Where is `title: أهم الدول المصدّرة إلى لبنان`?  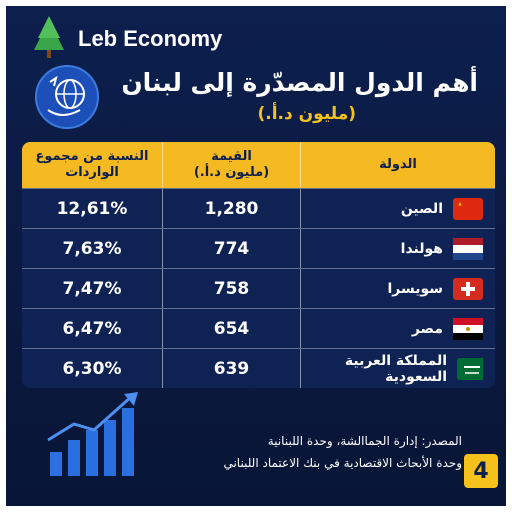 title: أهم الدول المصدّرة إلى لبنان is located at coordinates (299, 82).